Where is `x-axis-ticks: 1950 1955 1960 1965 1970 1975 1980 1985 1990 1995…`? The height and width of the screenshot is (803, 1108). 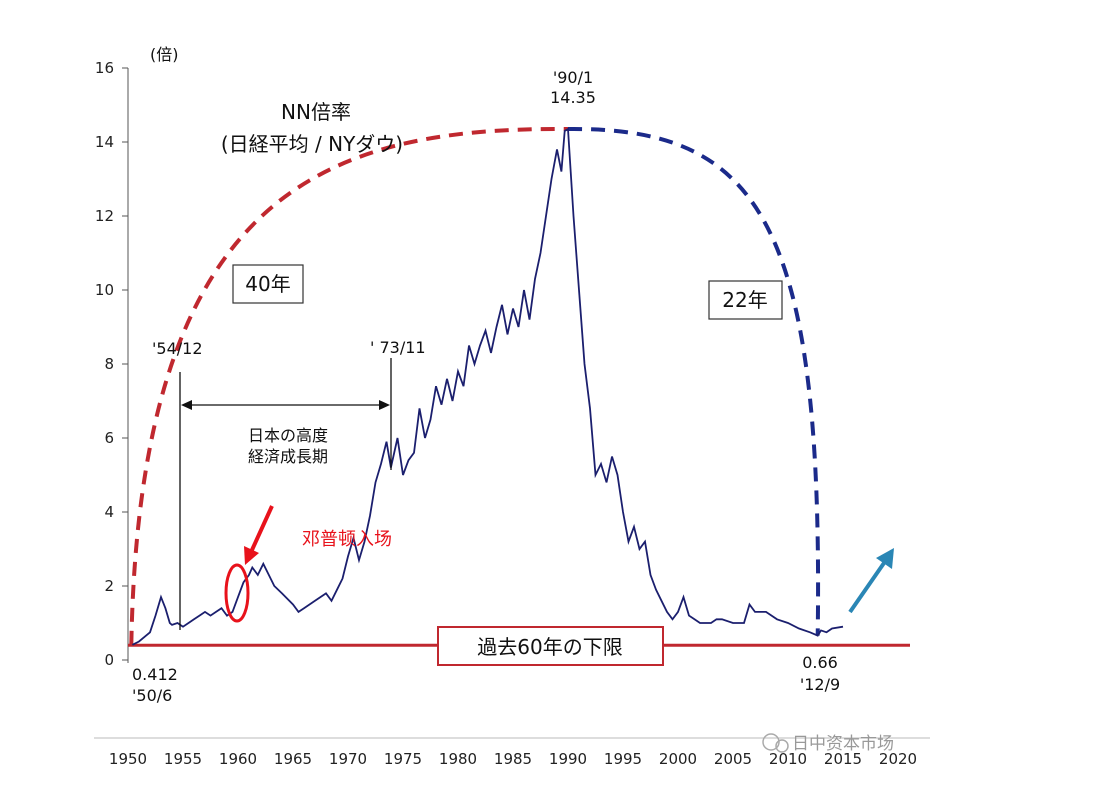
x-axis-ticks: 1950 1955 1960 1965 1970 1975 1980 1985 1990 1995… is located at coordinates (513, 759).